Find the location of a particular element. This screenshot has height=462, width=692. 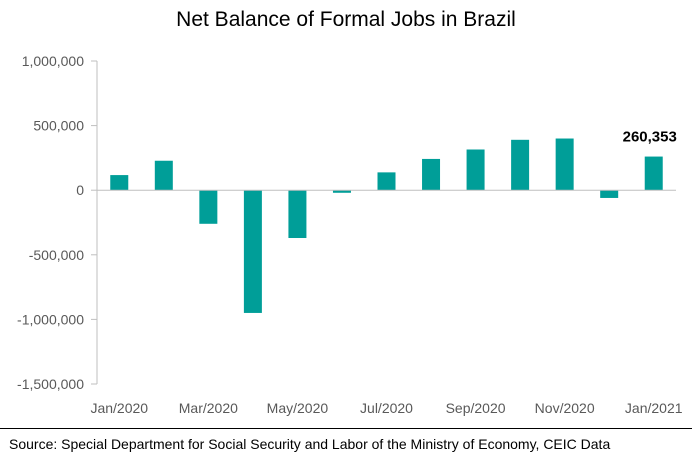

x-tick-label: Mar/2020 is located at coordinates (208, 408).